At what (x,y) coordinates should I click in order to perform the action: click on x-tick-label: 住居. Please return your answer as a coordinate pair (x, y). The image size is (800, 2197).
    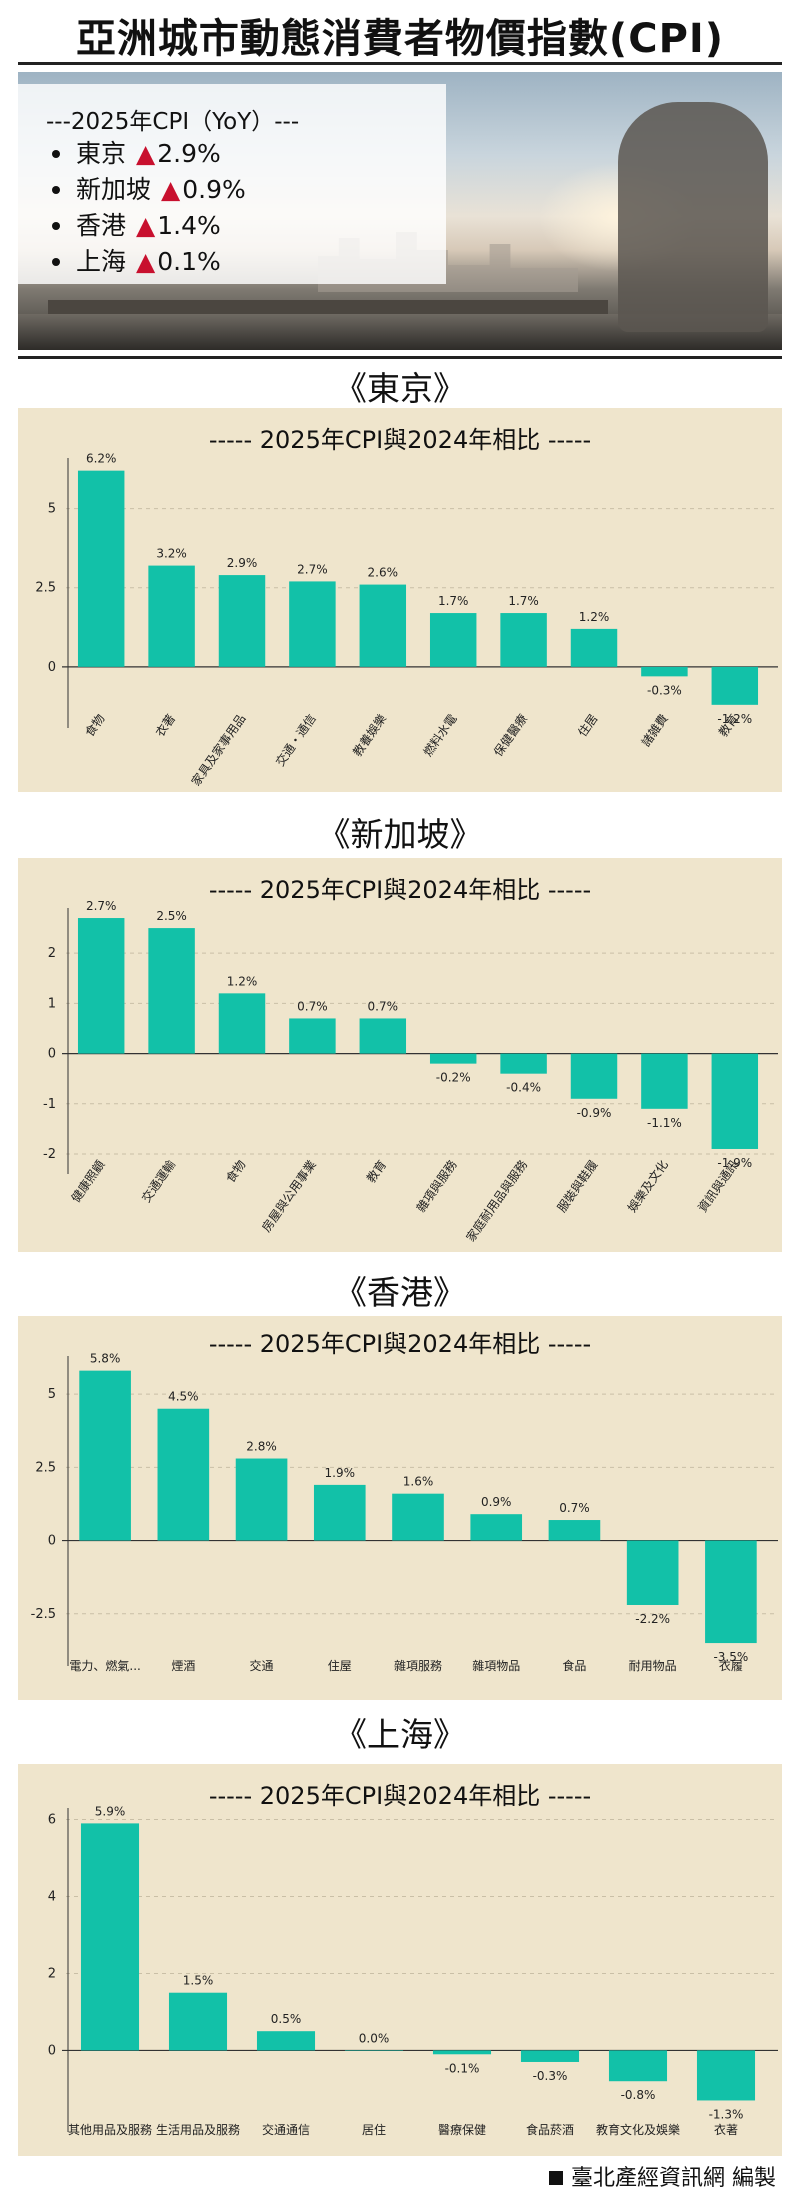
    Looking at the image, I should click on (587, 726).